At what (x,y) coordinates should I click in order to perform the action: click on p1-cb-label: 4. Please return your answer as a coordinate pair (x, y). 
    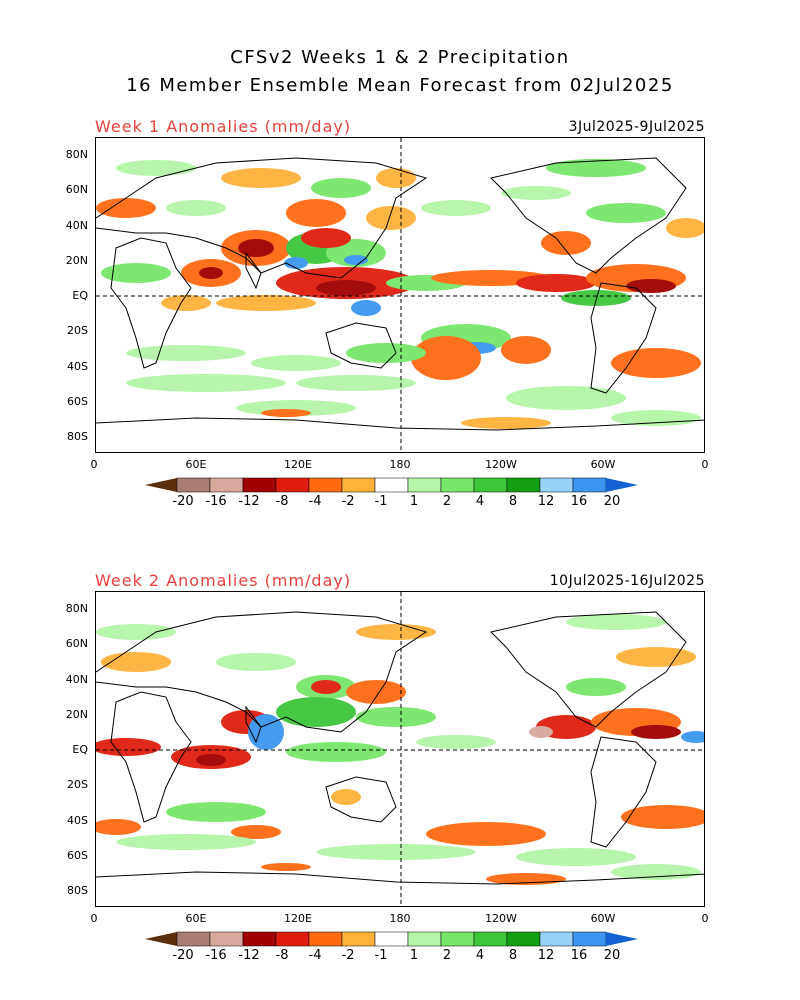
    Looking at the image, I should click on (480, 501).